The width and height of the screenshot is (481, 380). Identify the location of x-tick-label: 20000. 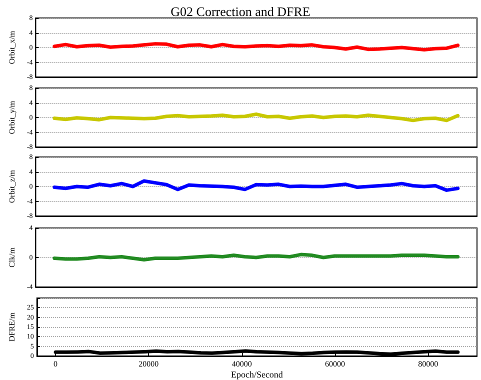
(148, 364).